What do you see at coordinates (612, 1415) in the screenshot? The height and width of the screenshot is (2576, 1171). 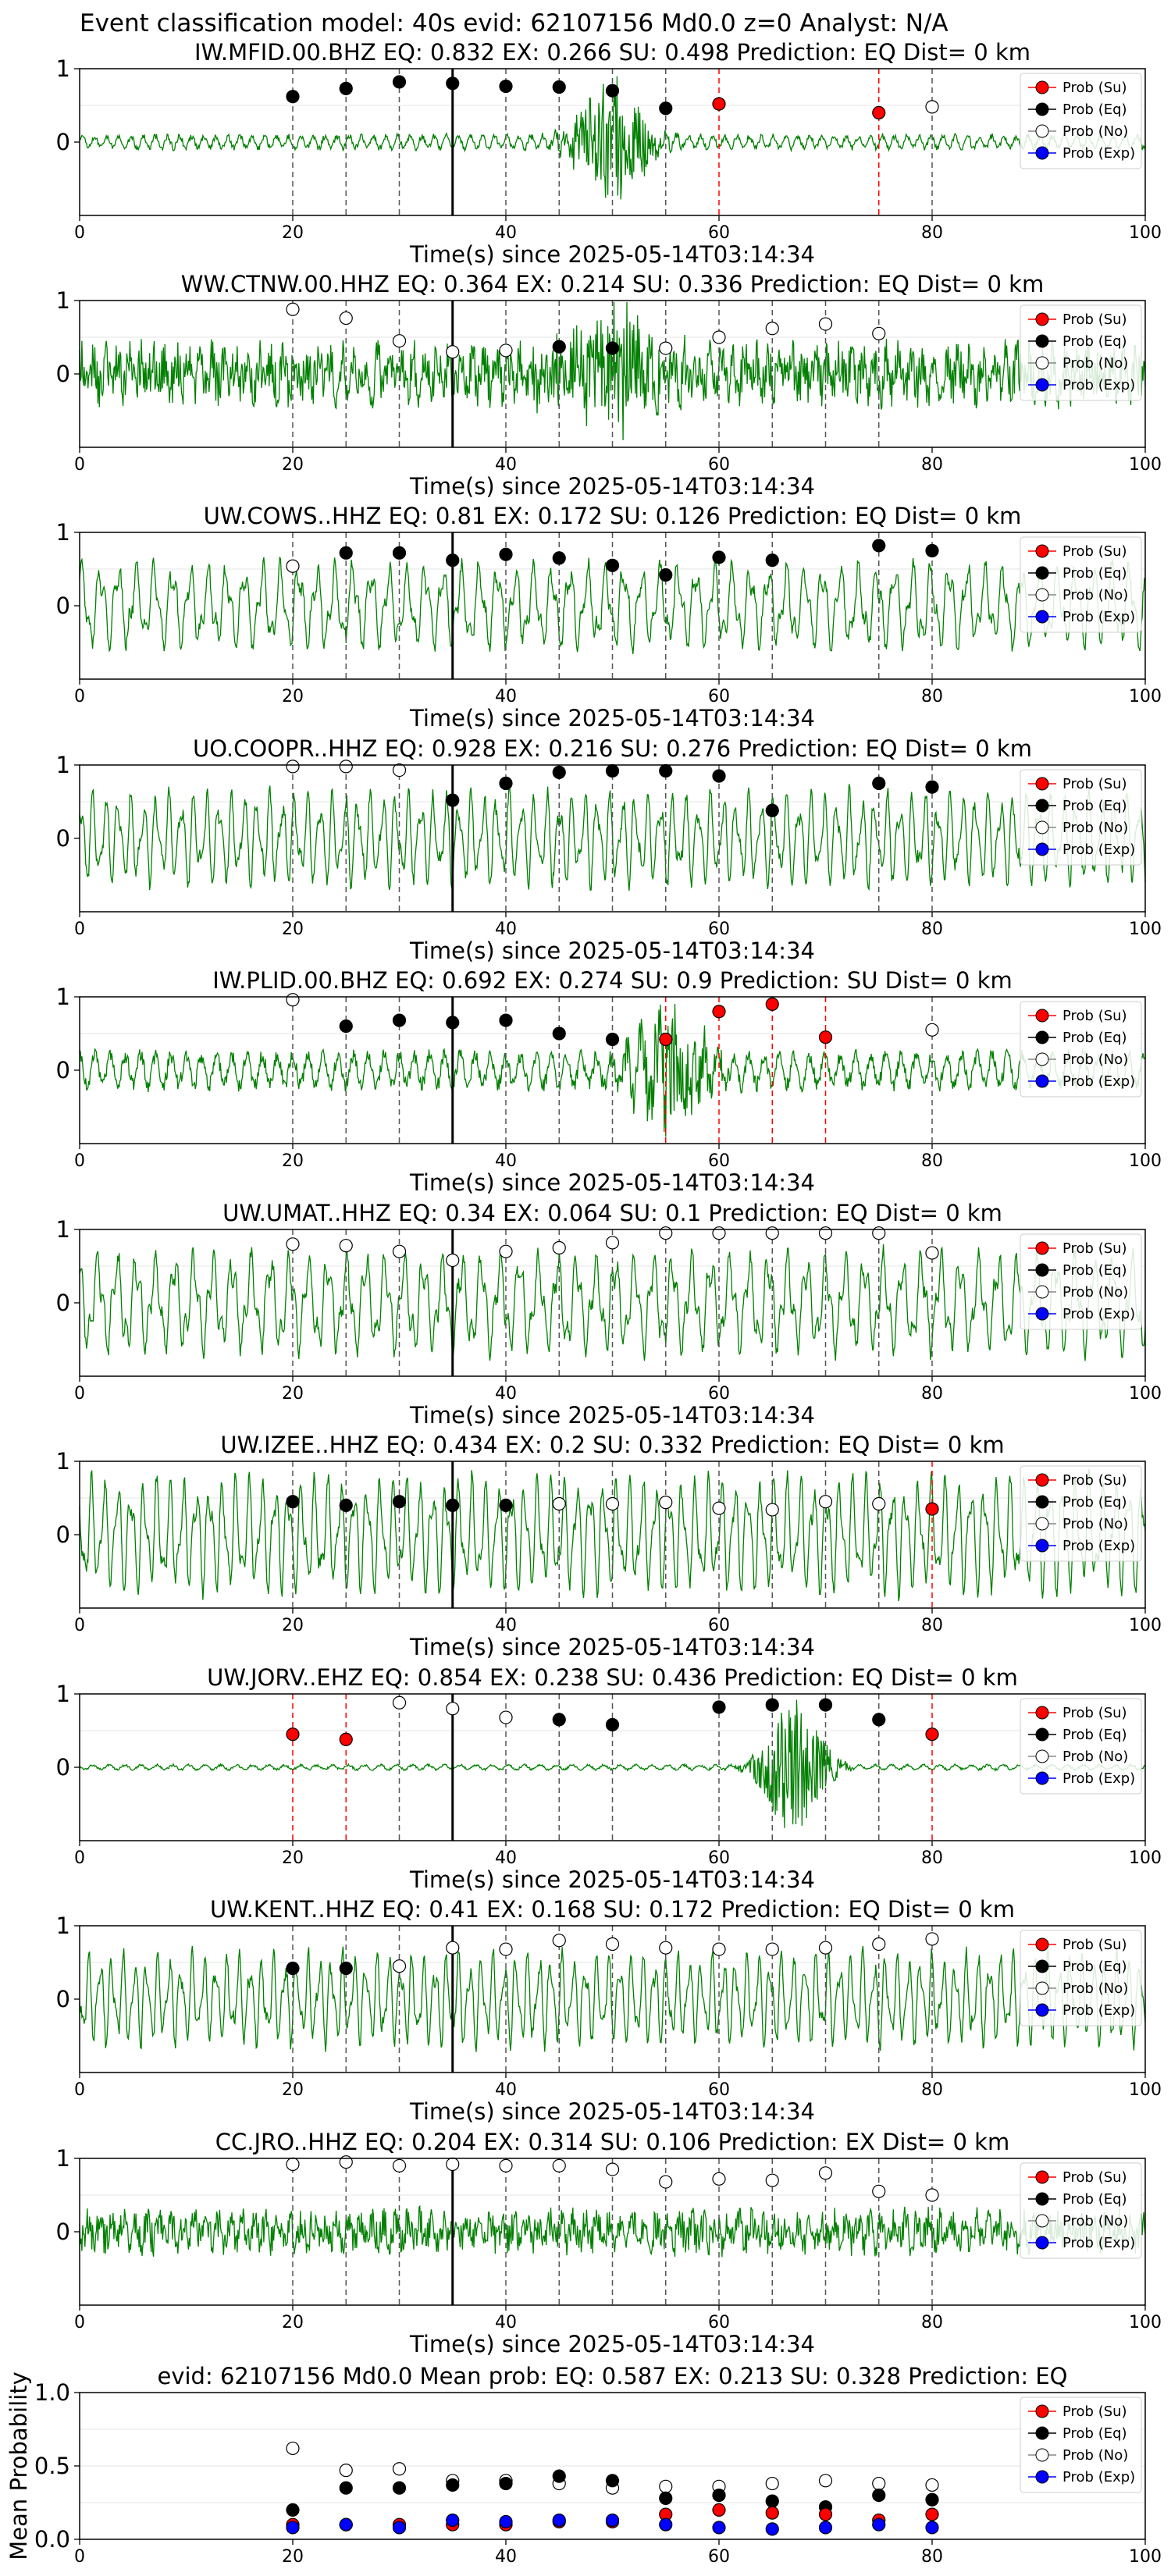 I see `x-axis-label: Time(s) since 2025-05-14T03:14:34` at bounding box center [612, 1415].